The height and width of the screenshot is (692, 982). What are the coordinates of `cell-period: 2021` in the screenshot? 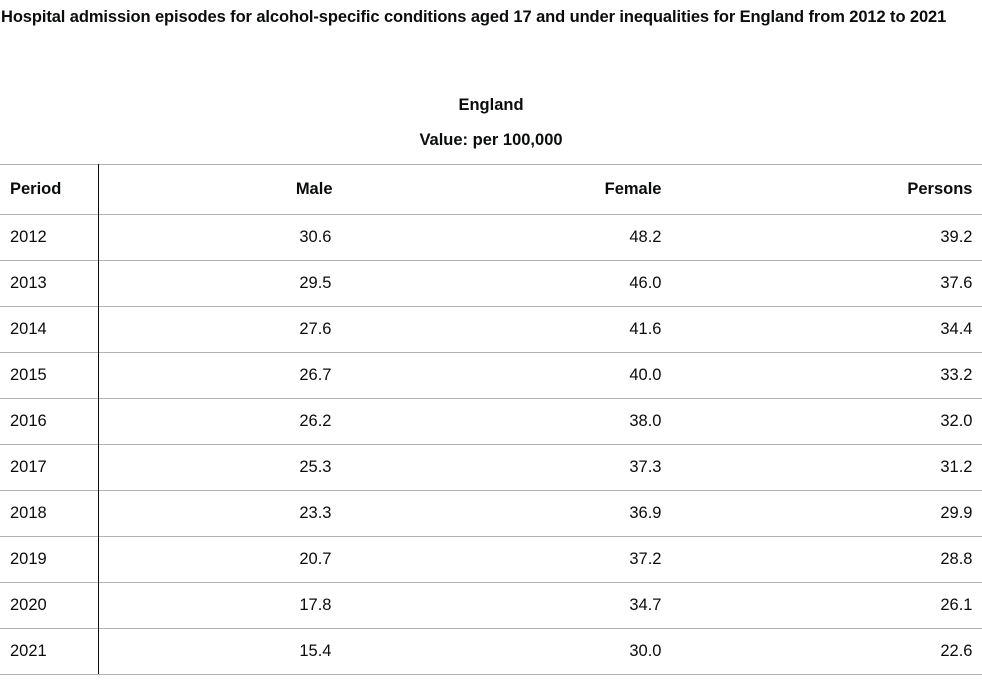 It's located at (49, 651).